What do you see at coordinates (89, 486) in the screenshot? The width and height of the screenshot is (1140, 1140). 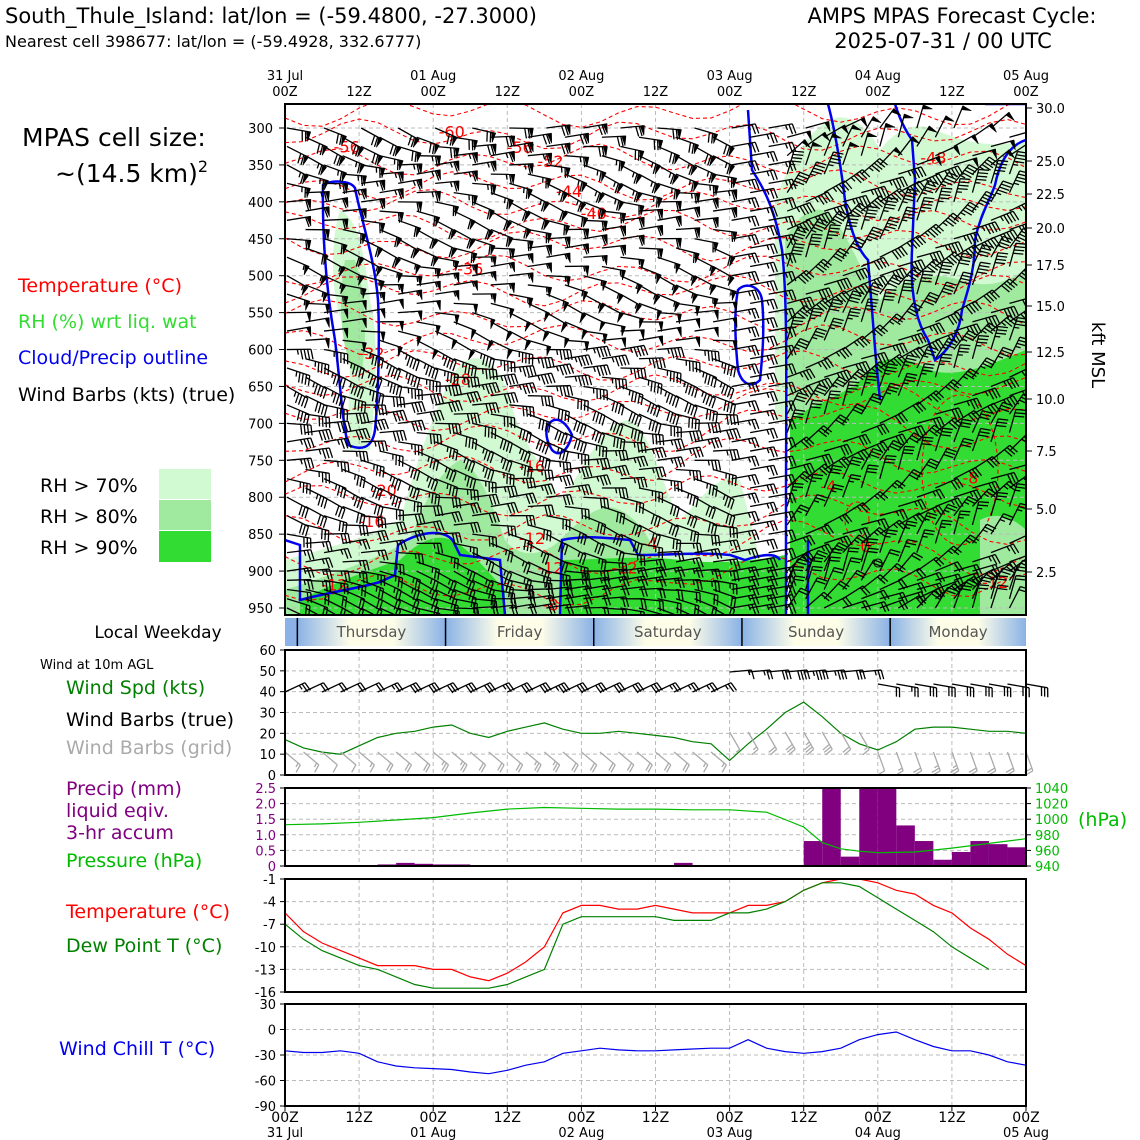 I see `legend-rh70-label: RH > 70%` at bounding box center [89, 486].